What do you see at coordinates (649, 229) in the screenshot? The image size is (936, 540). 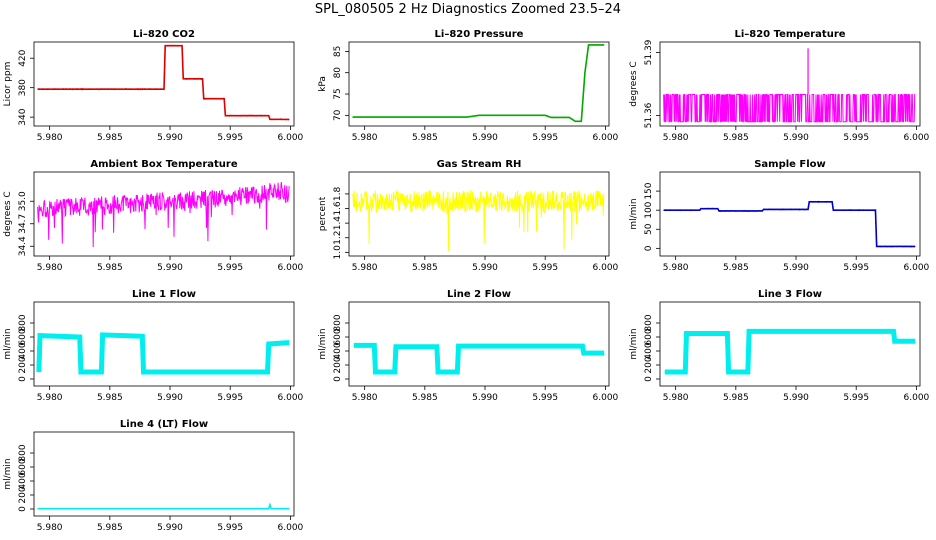 I see `y-tick-label: 50` at bounding box center [649, 229].